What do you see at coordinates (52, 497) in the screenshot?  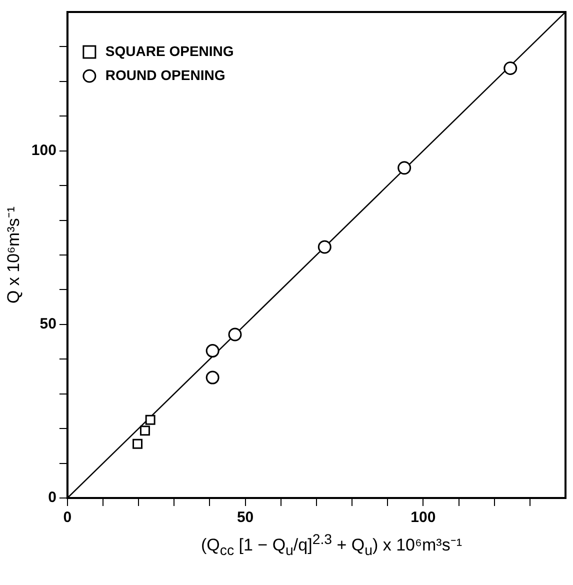 I see `y-tick-label: 0` at bounding box center [52, 497].